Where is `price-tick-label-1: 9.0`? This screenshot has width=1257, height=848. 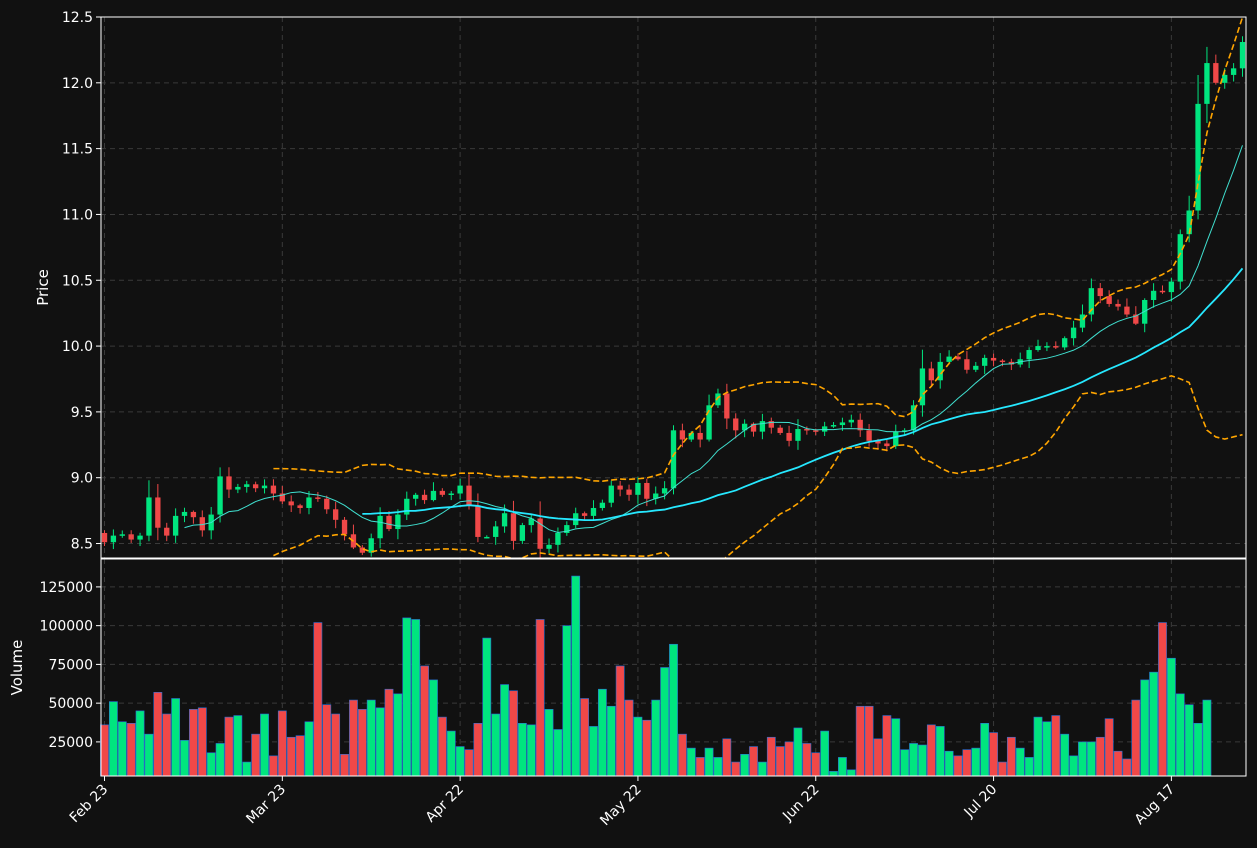 price-tick-label-1: 9.0 is located at coordinates (82, 479).